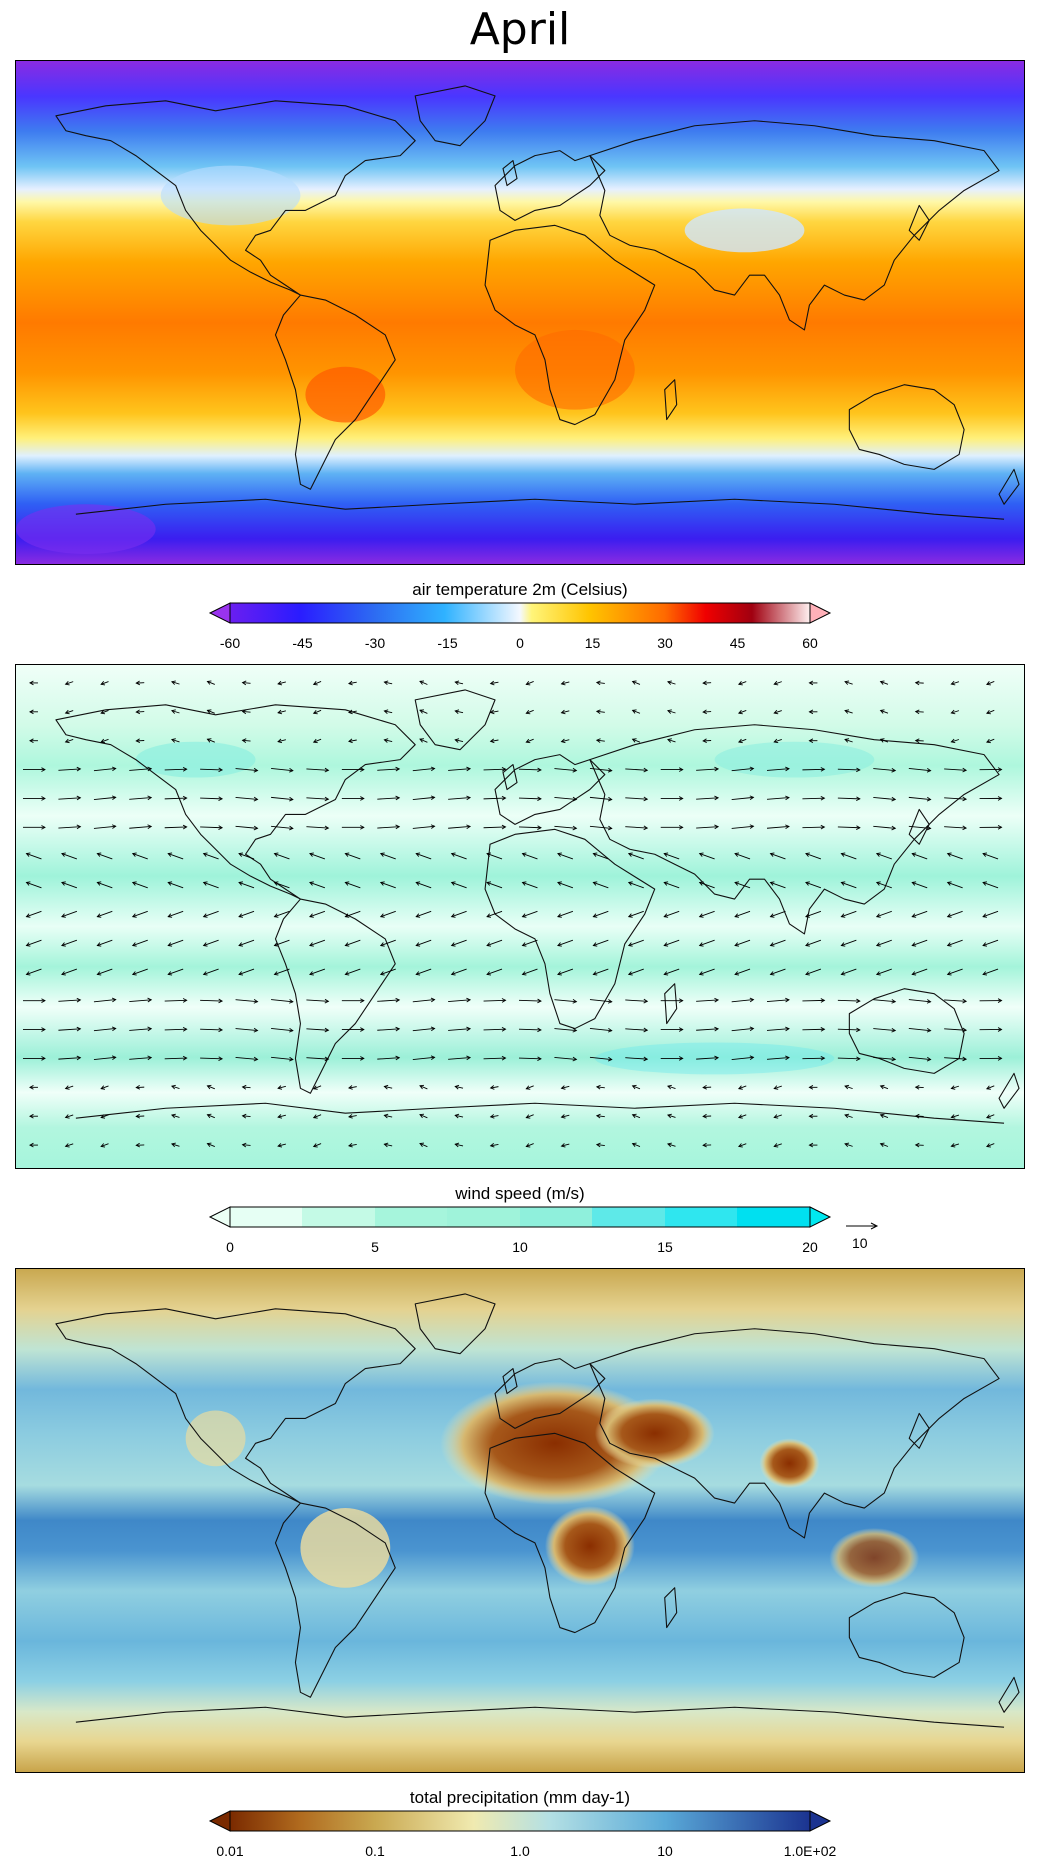 The width and height of the screenshot is (1040, 1863). What do you see at coordinates (665, 1851) in the screenshot?
I see `colorbar-tick-label: 10` at bounding box center [665, 1851].